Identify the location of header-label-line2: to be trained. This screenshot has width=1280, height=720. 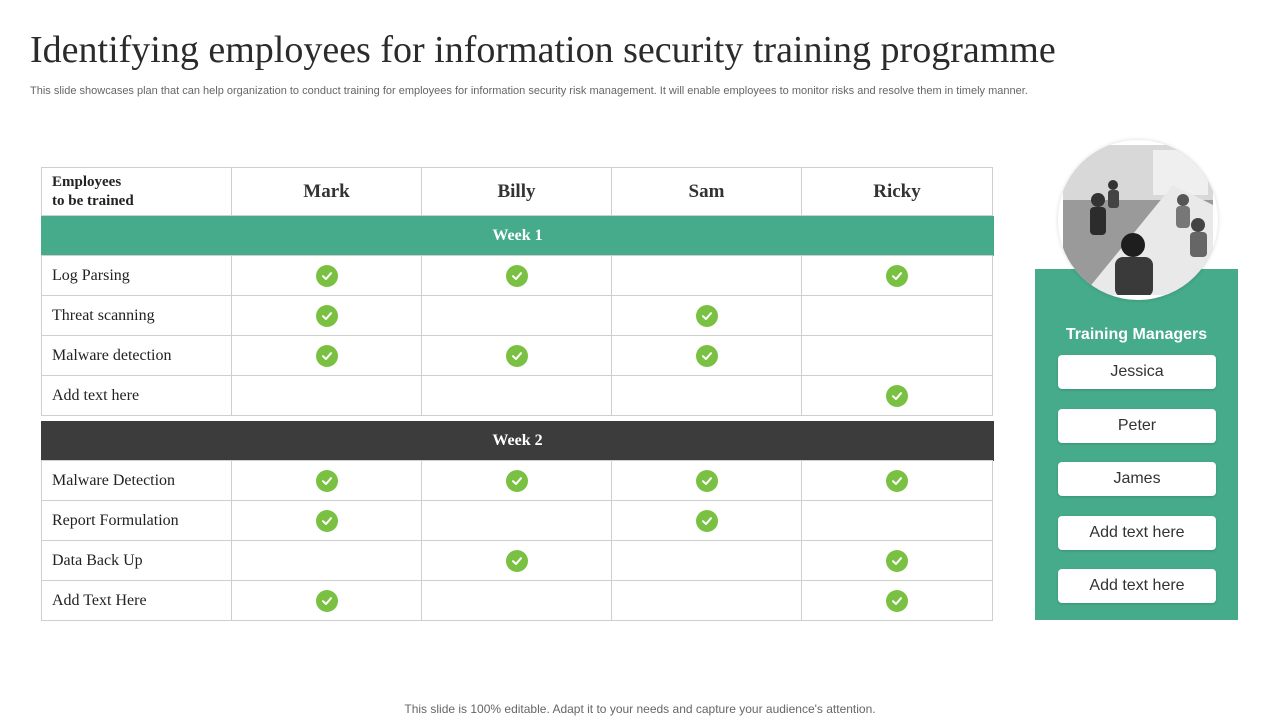
(93, 200).